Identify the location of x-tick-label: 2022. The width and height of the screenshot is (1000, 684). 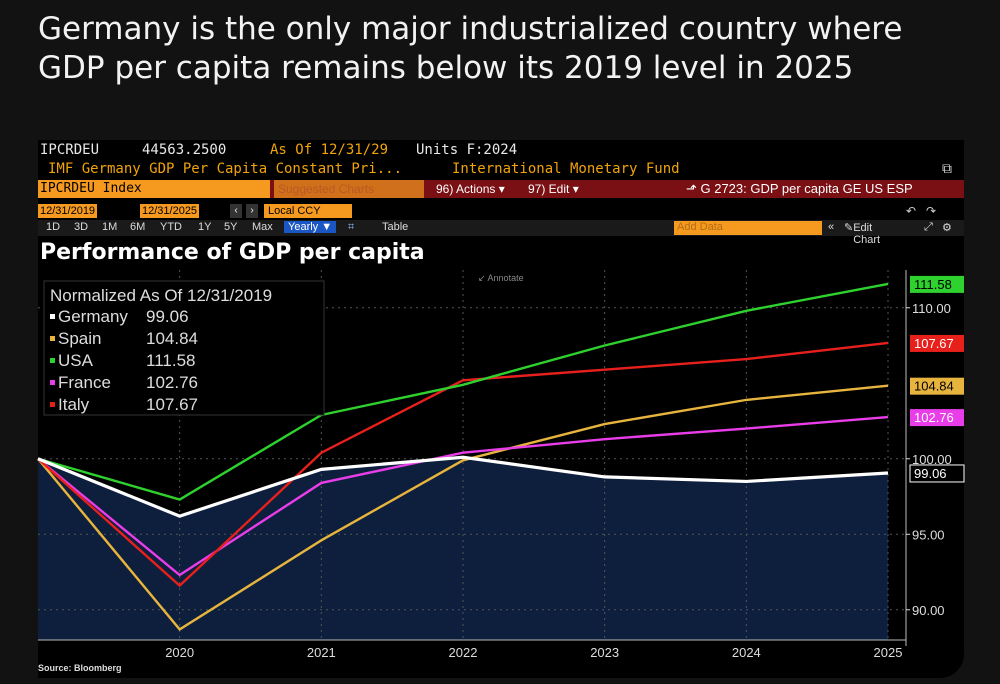
(463, 652).